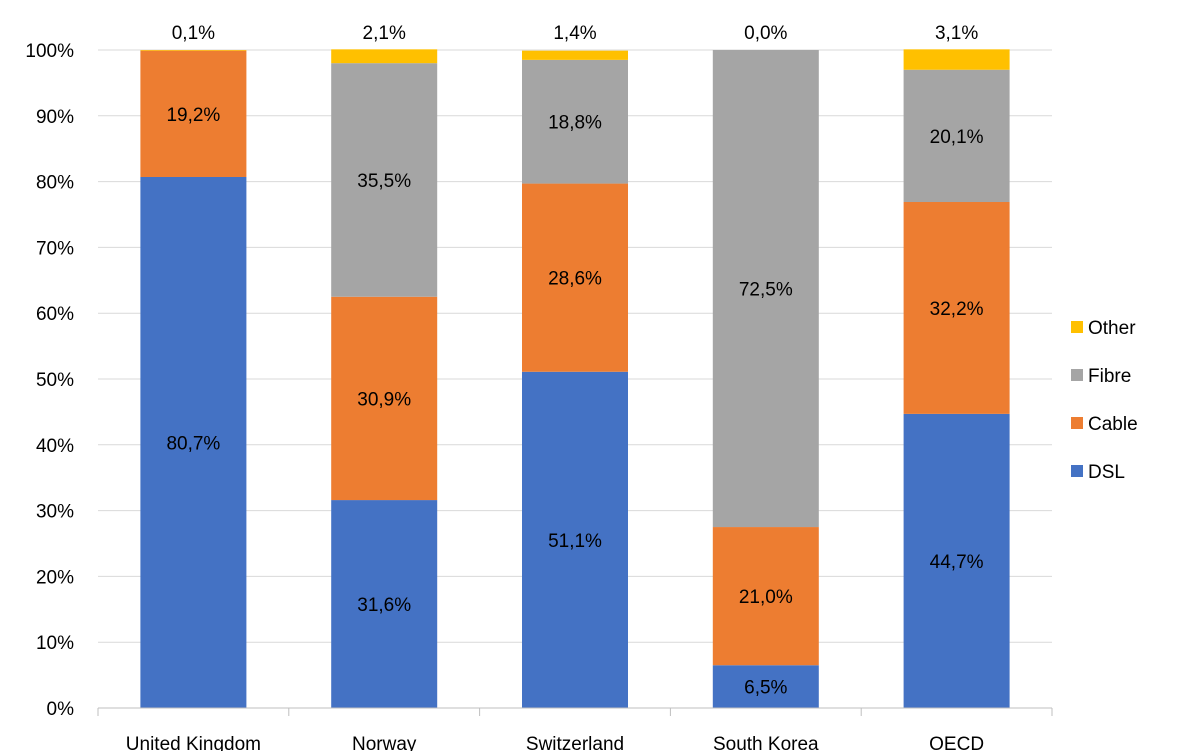  I want to click on y-tick-label: 30%, so click(55, 512).